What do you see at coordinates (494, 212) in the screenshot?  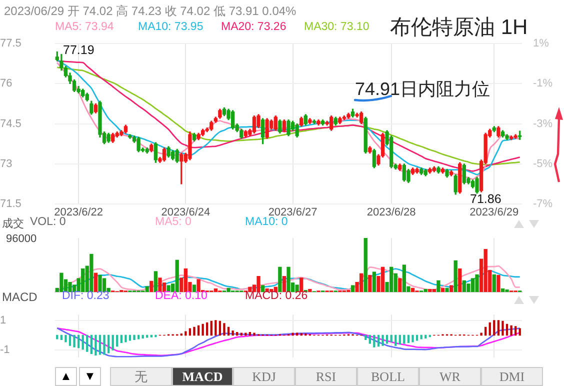 I see `x-tick-label: 2023/6/29` at bounding box center [494, 212].